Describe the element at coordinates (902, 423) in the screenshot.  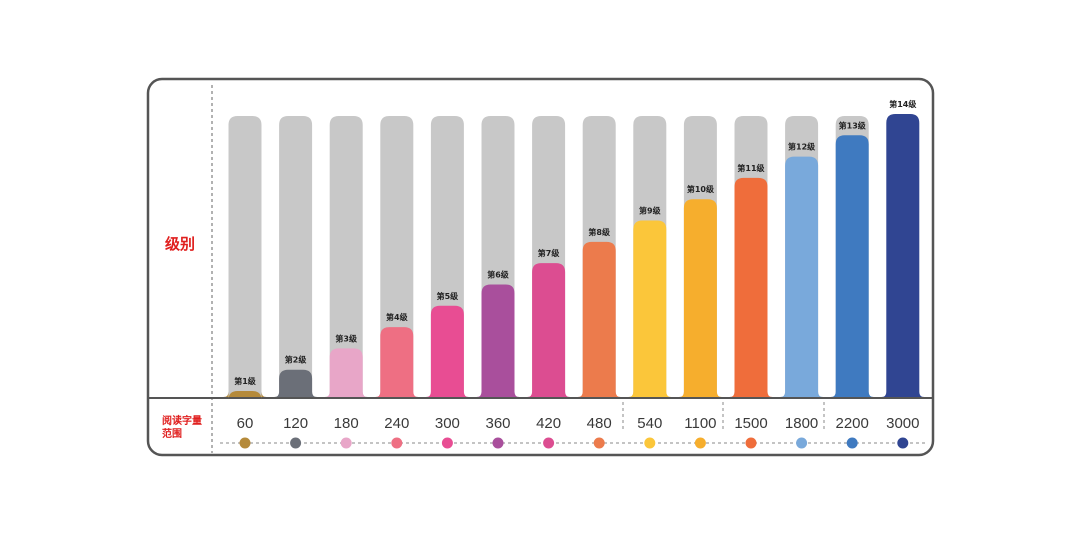
I see `category-label-14: 3000` at that location.